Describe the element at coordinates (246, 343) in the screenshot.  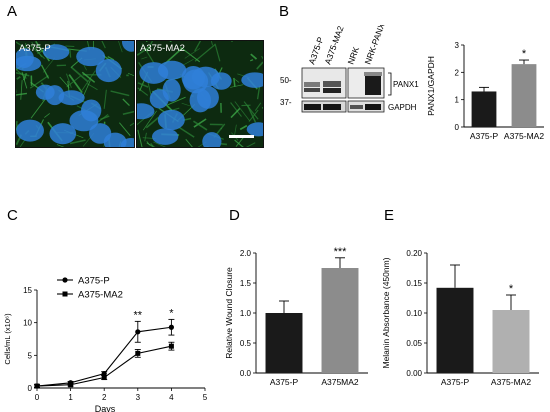
I see `y-tick-label: 0.5` at that location.